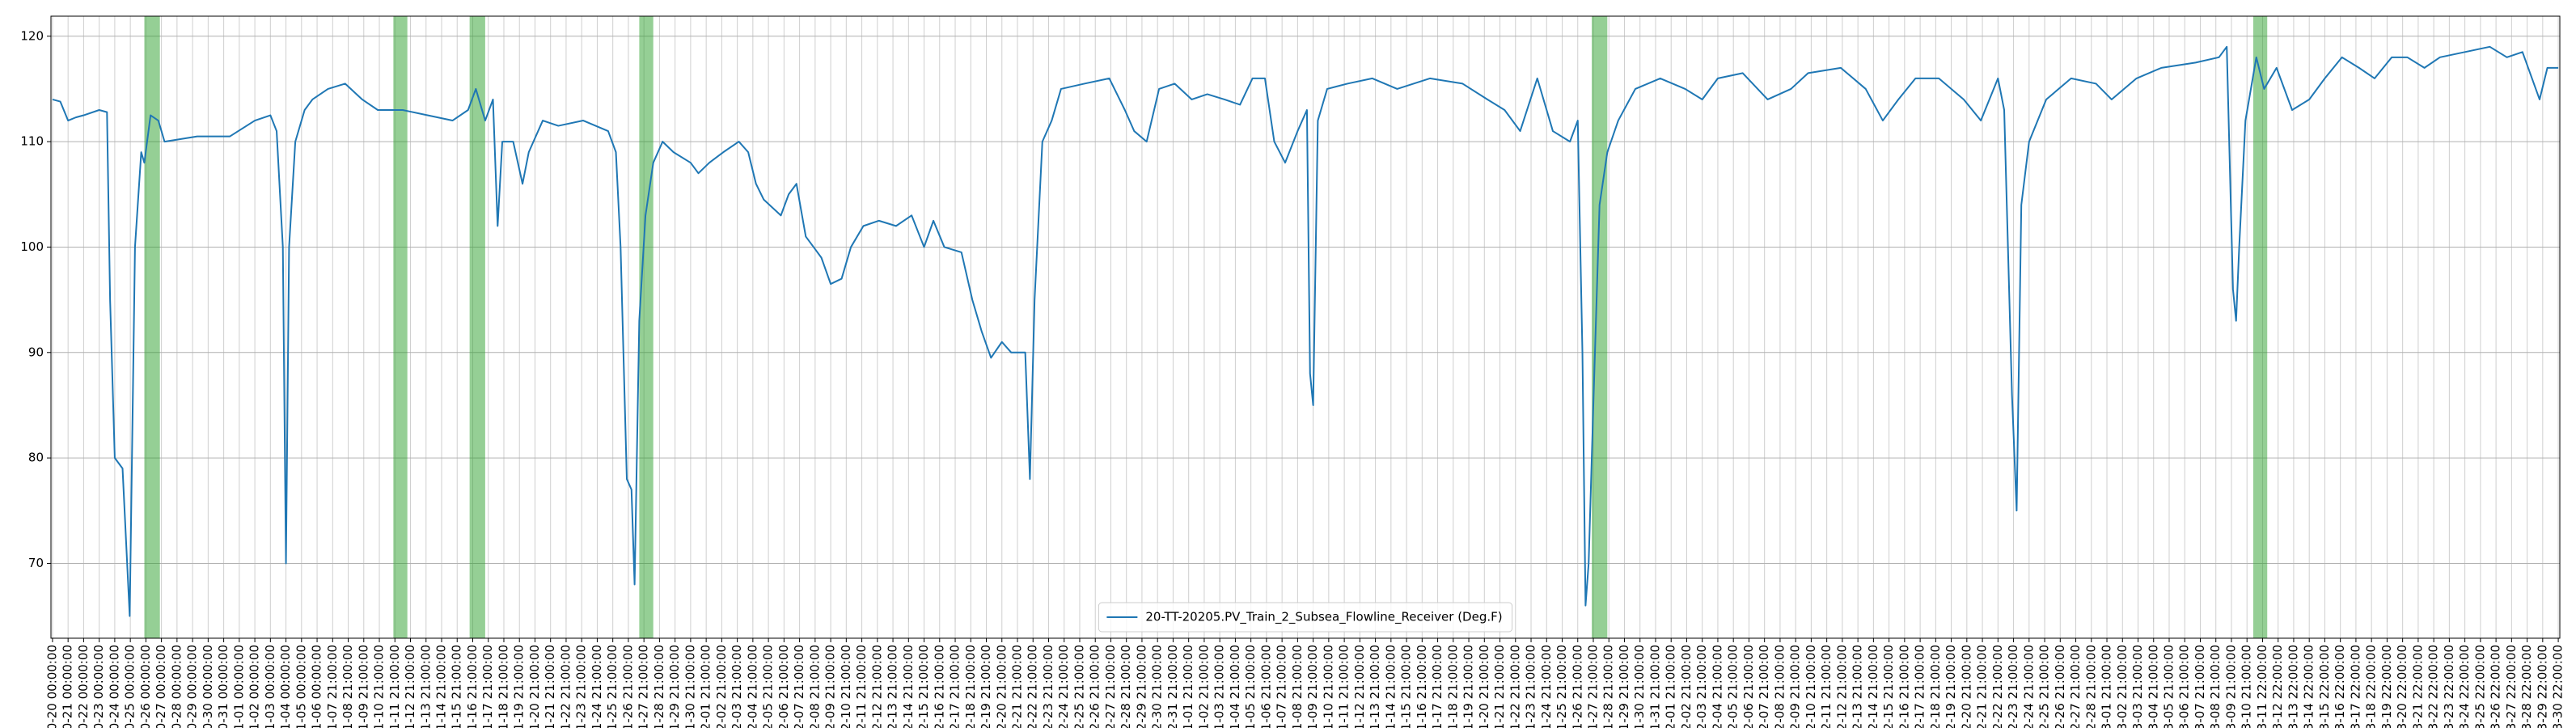  What do you see at coordinates (1655, 686) in the screenshot?
I see `x-tick-label: 1-31 21:00:00` at bounding box center [1655, 686].